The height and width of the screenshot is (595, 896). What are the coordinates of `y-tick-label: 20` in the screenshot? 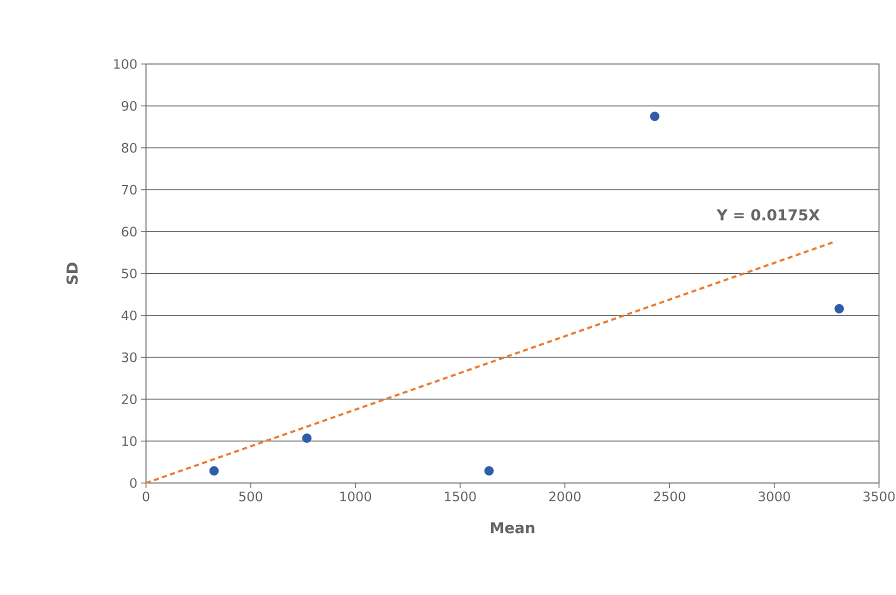 It's located at (129, 399).